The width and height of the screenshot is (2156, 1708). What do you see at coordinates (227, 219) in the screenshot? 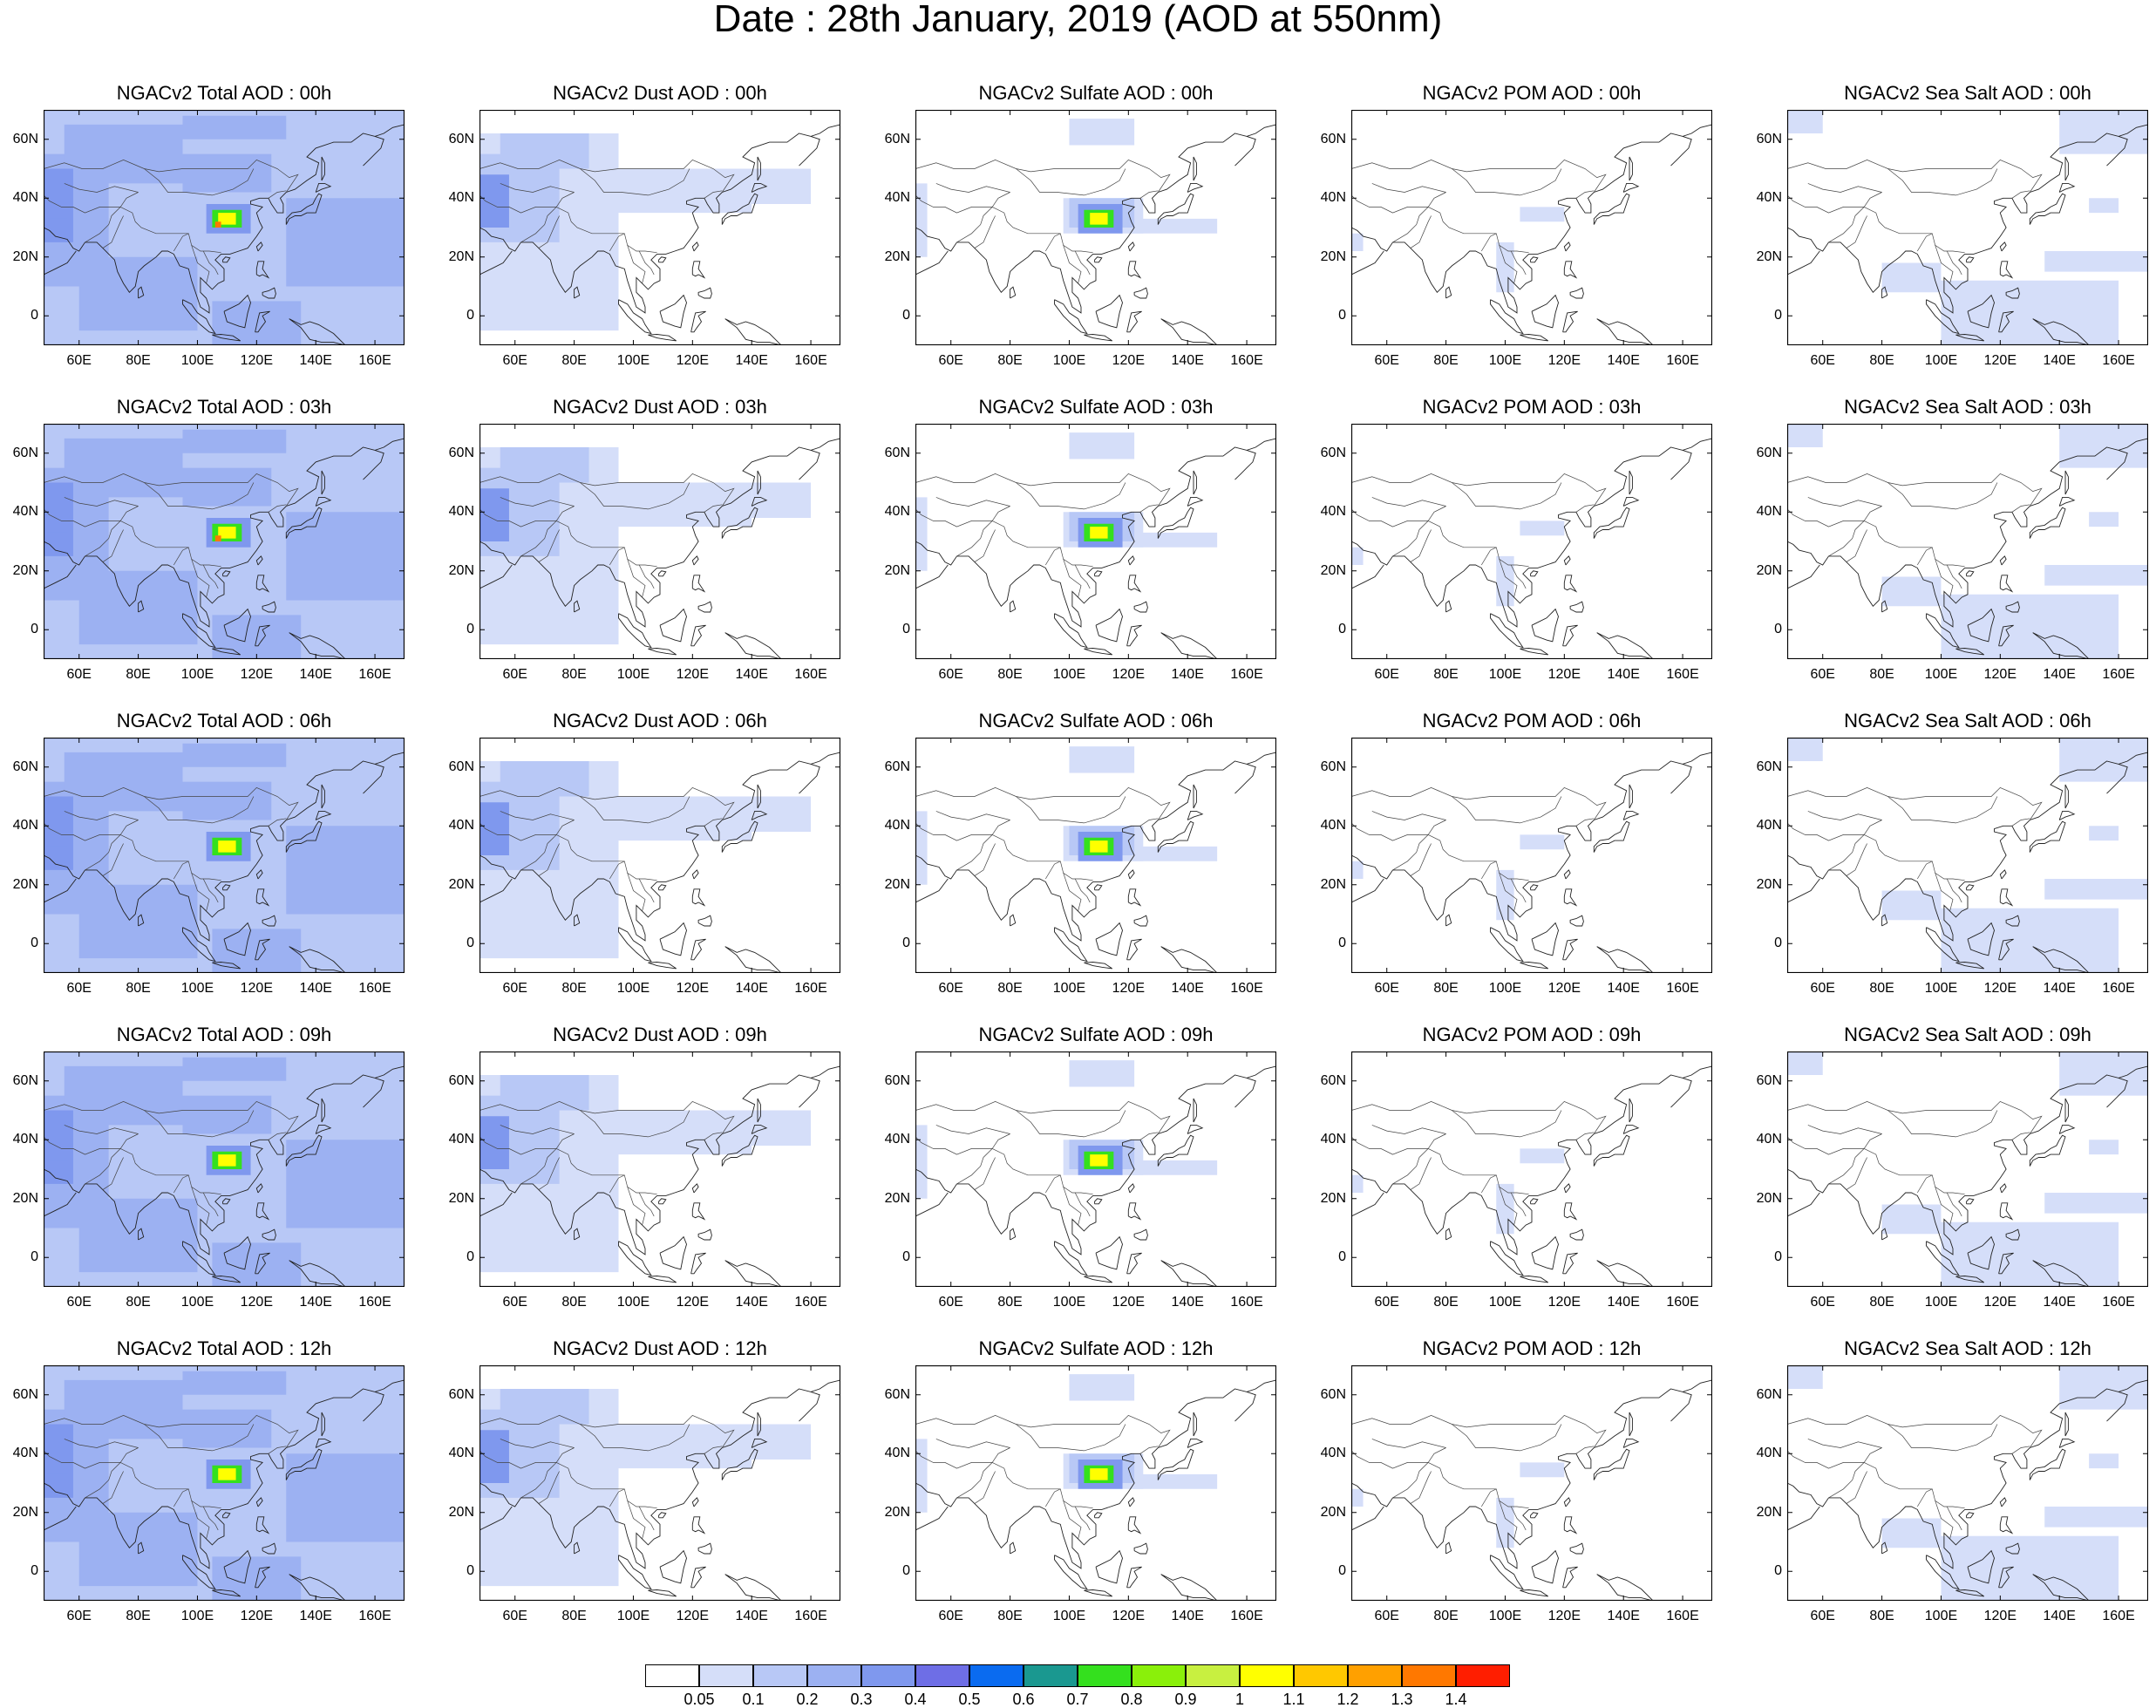
I see `aod-hotspot-core` at bounding box center [227, 219].